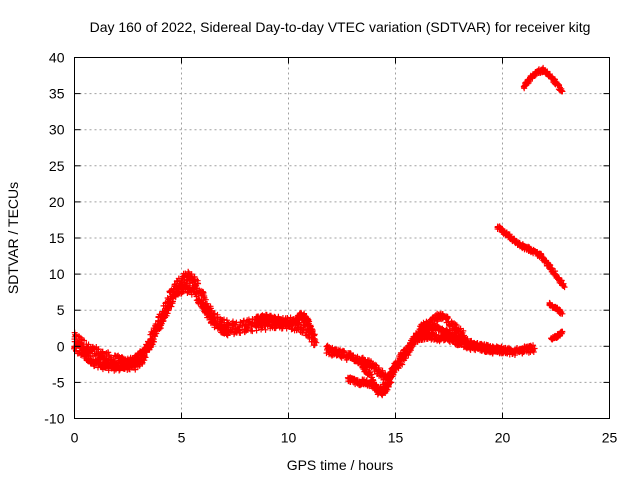  Describe the element at coordinates (54, 419) in the screenshot. I see `y-tick-label: -10` at that location.